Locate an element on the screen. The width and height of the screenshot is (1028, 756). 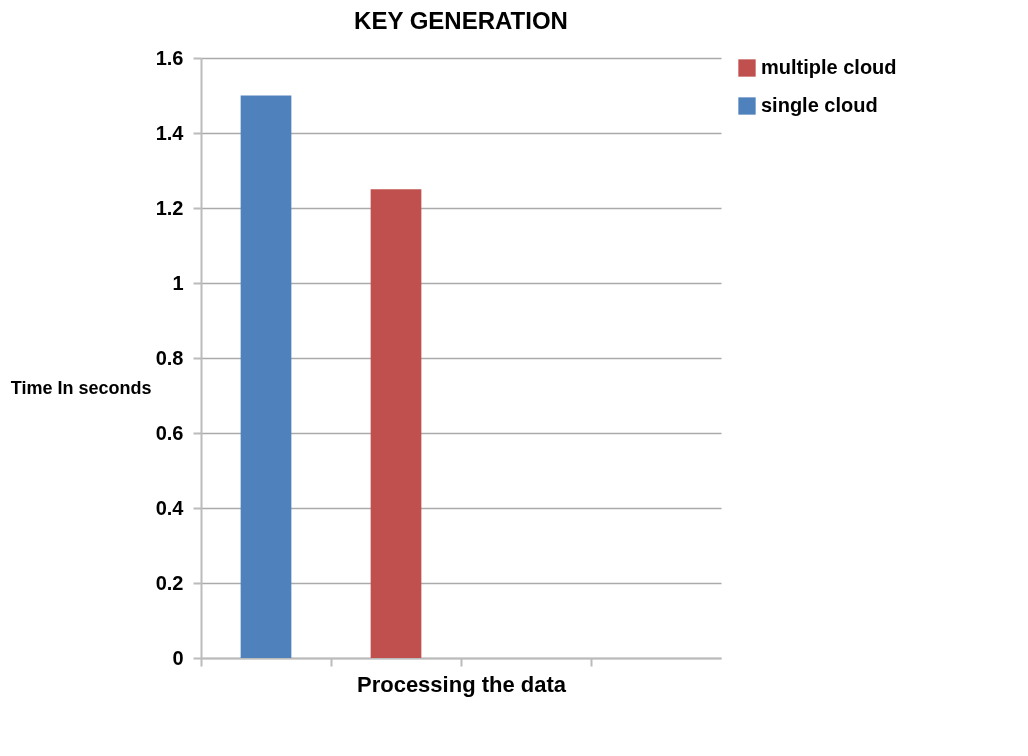
y-tick-label: 0.8 is located at coordinates (169, 357).